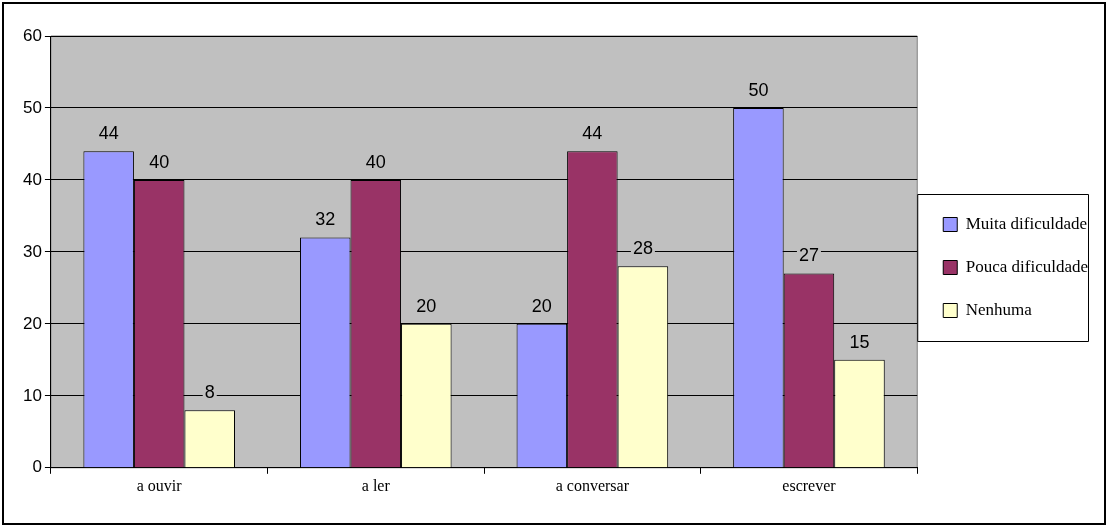 The width and height of the screenshot is (1110, 529). I want to click on x-tick-label: a ler, so click(376, 485).